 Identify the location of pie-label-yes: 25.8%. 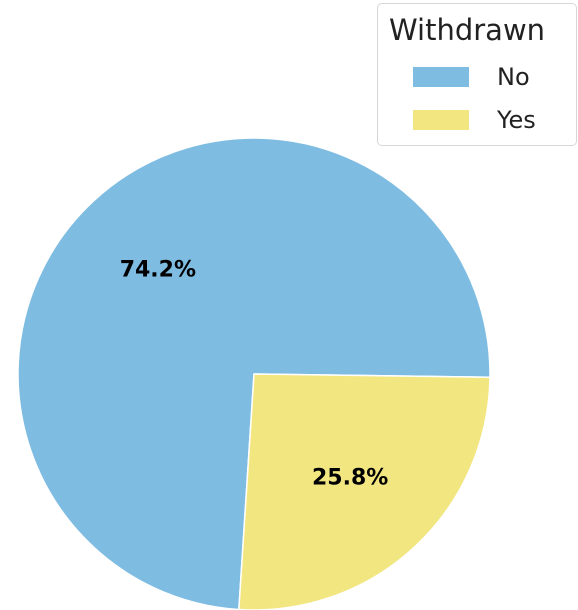
(350, 477).